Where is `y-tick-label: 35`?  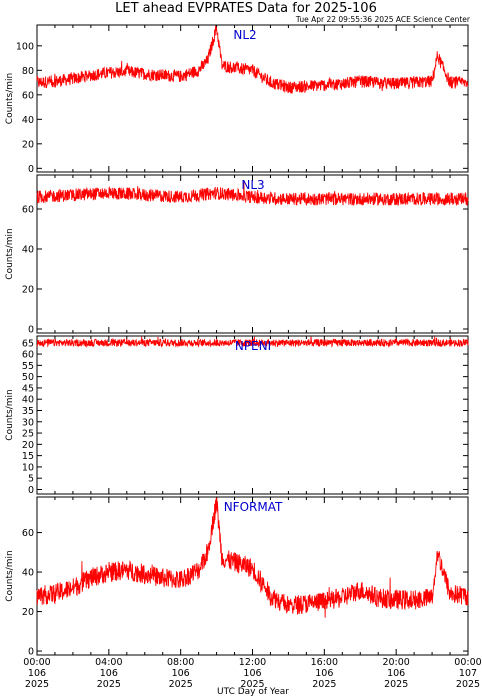 y-tick-label: 35 is located at coordinates (28, 411).